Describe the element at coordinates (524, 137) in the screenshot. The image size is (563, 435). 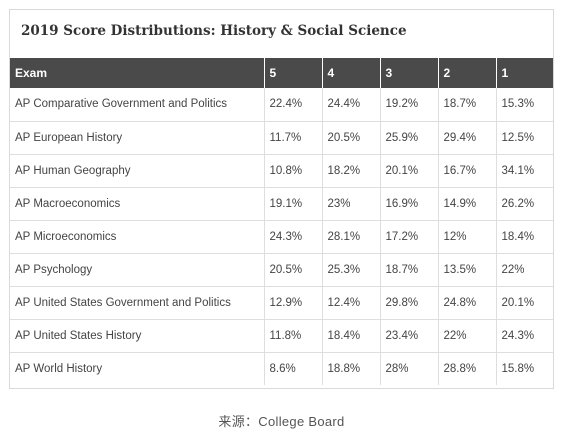
I see `score-1-cell: 12.5%` at that location.